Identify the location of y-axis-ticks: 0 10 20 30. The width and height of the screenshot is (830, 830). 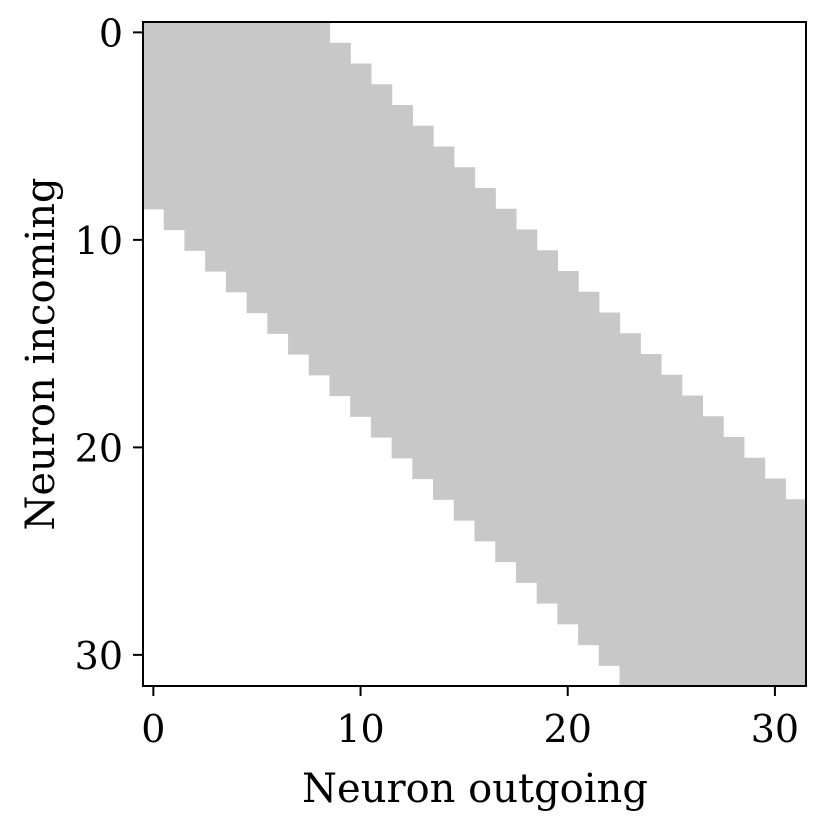
(109, 344).